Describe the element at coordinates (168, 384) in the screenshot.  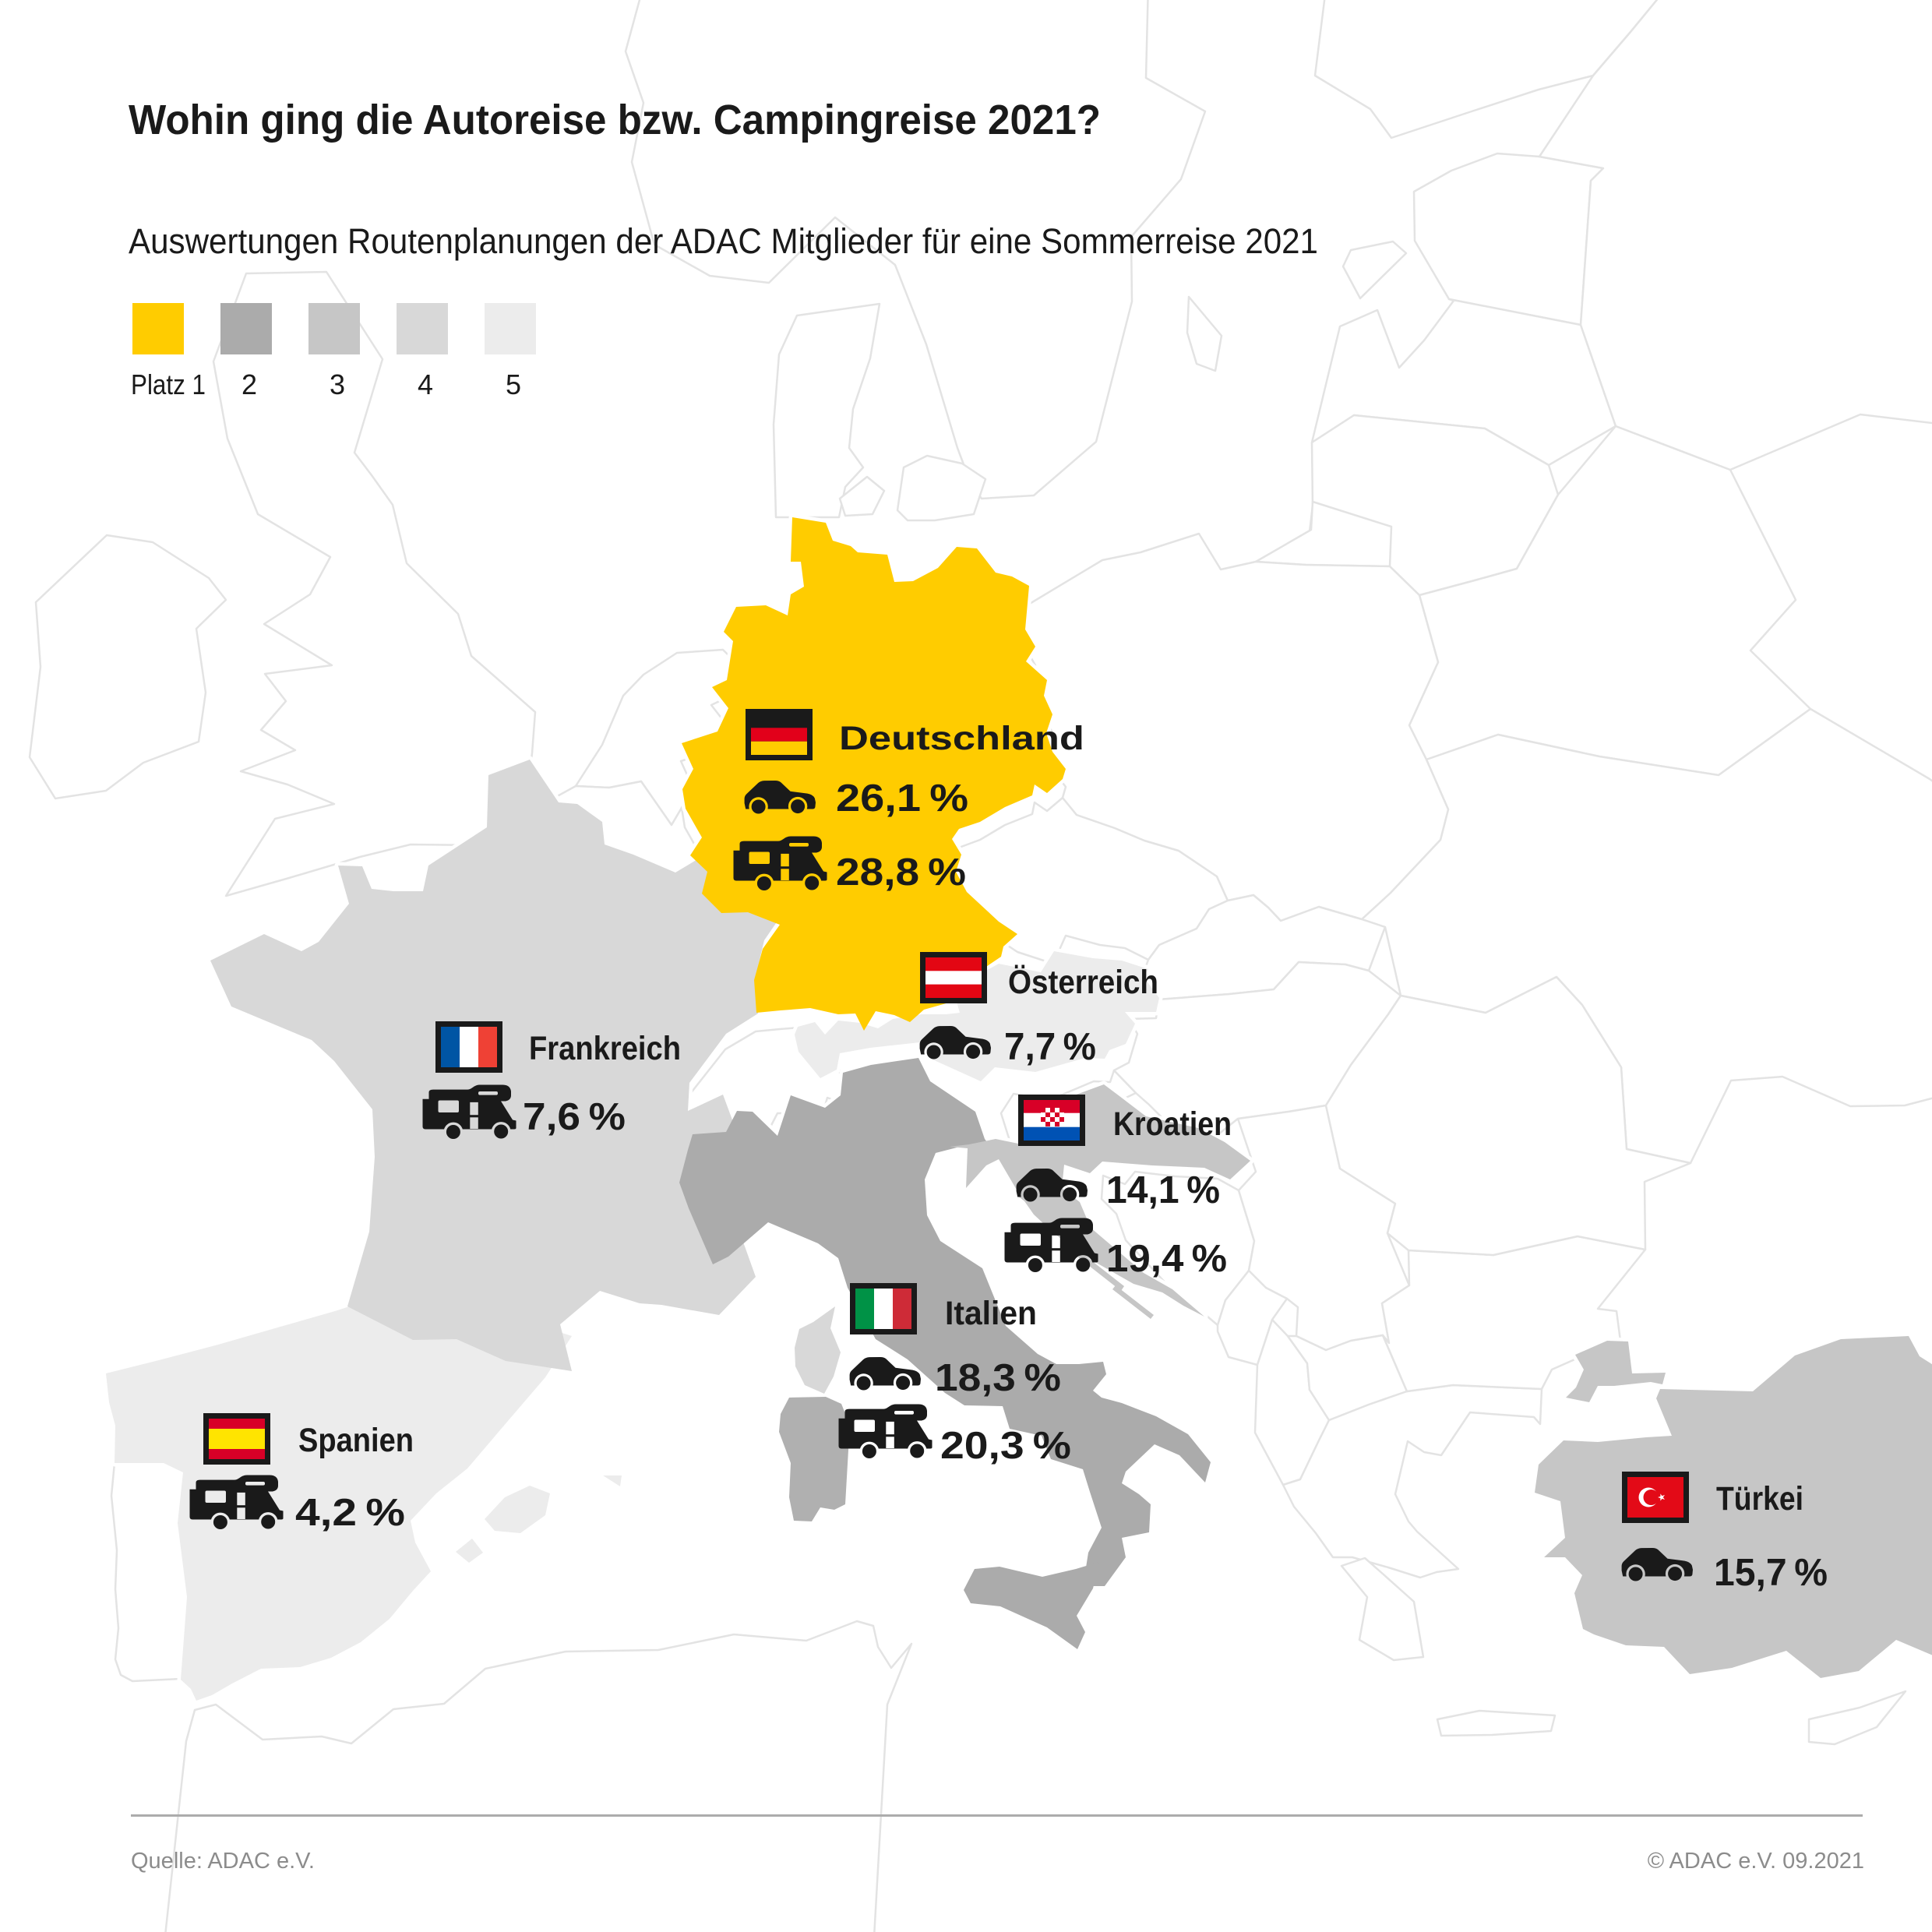
I see `svg-text: Platz 1` at that location.